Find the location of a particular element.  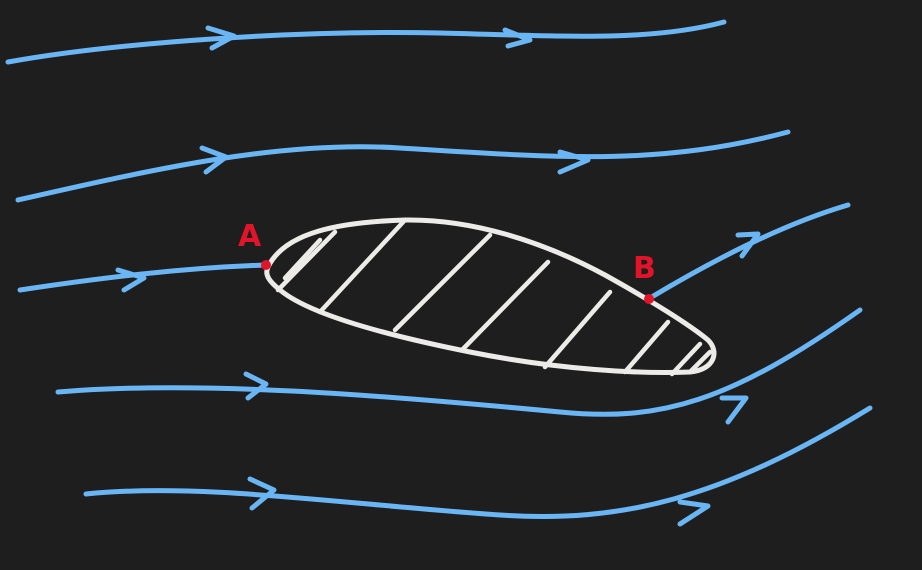

point-b: B is located at coordinates (644, 277).